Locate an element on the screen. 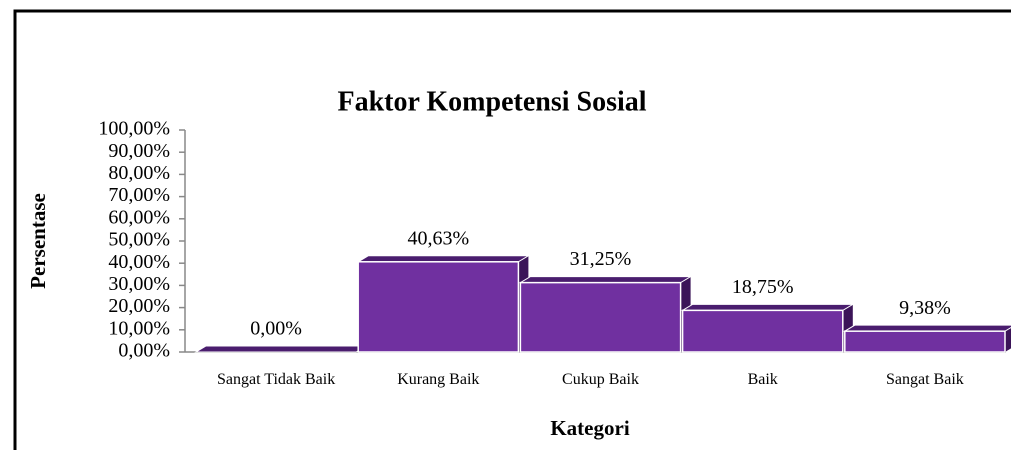 The image size is (1011, 450). x-tick-label: Sangat Baik is located at coordinates (925, 379).